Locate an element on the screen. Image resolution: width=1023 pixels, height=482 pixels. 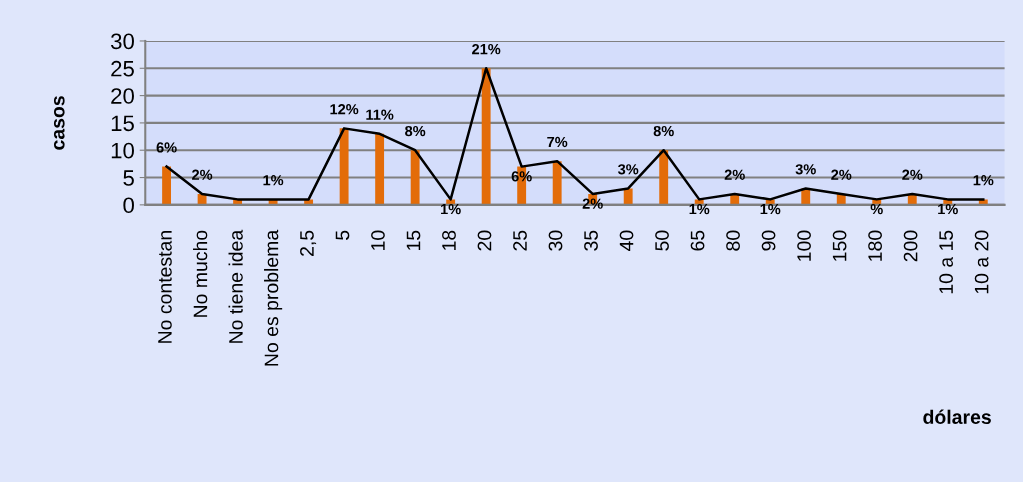
annotation: 7% is located at coordinates (557, 142).